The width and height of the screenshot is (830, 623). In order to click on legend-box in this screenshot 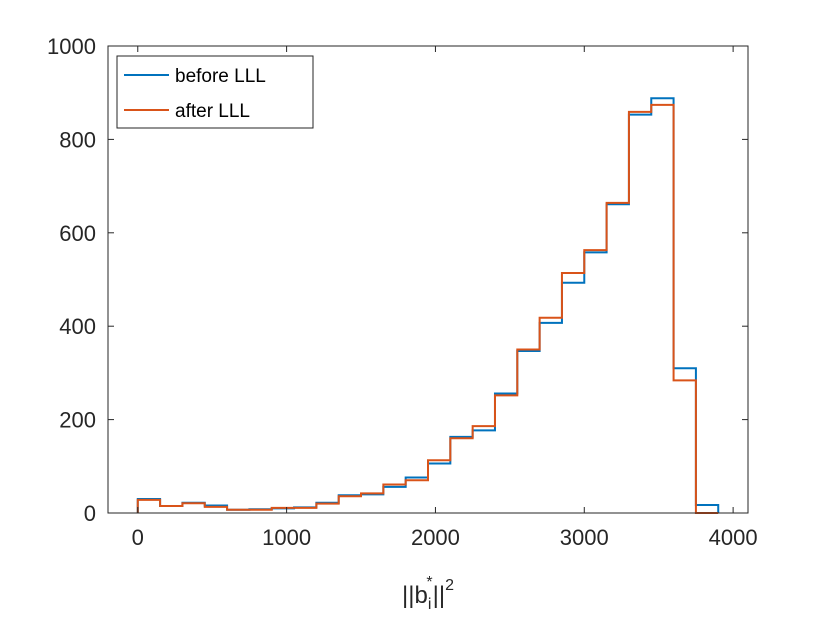, I will do `click(215, 92)`.